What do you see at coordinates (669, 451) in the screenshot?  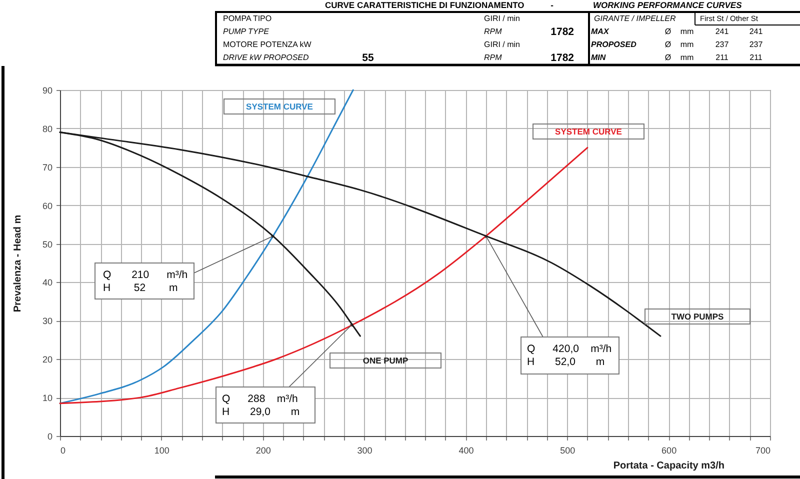 I see `x-tick-label: 600` at bounding box center [669, 451].